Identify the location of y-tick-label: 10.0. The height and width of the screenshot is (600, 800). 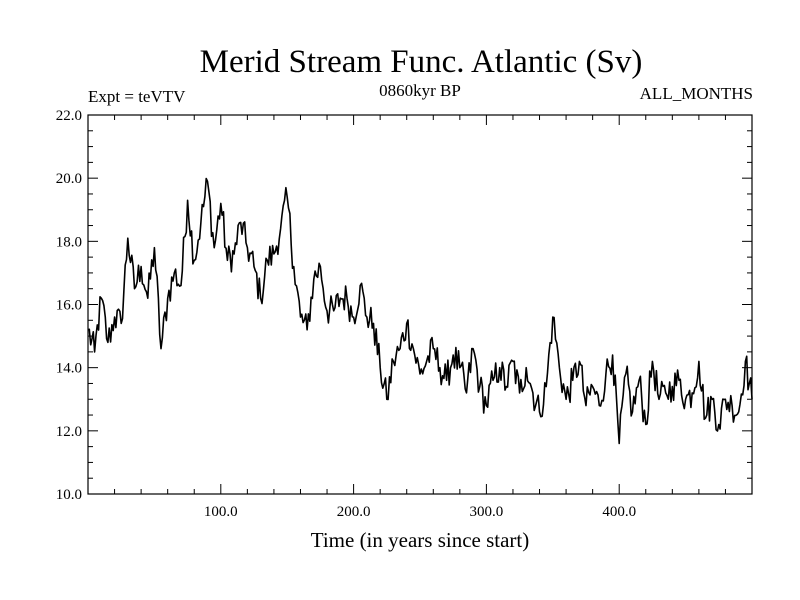
(69, 495).